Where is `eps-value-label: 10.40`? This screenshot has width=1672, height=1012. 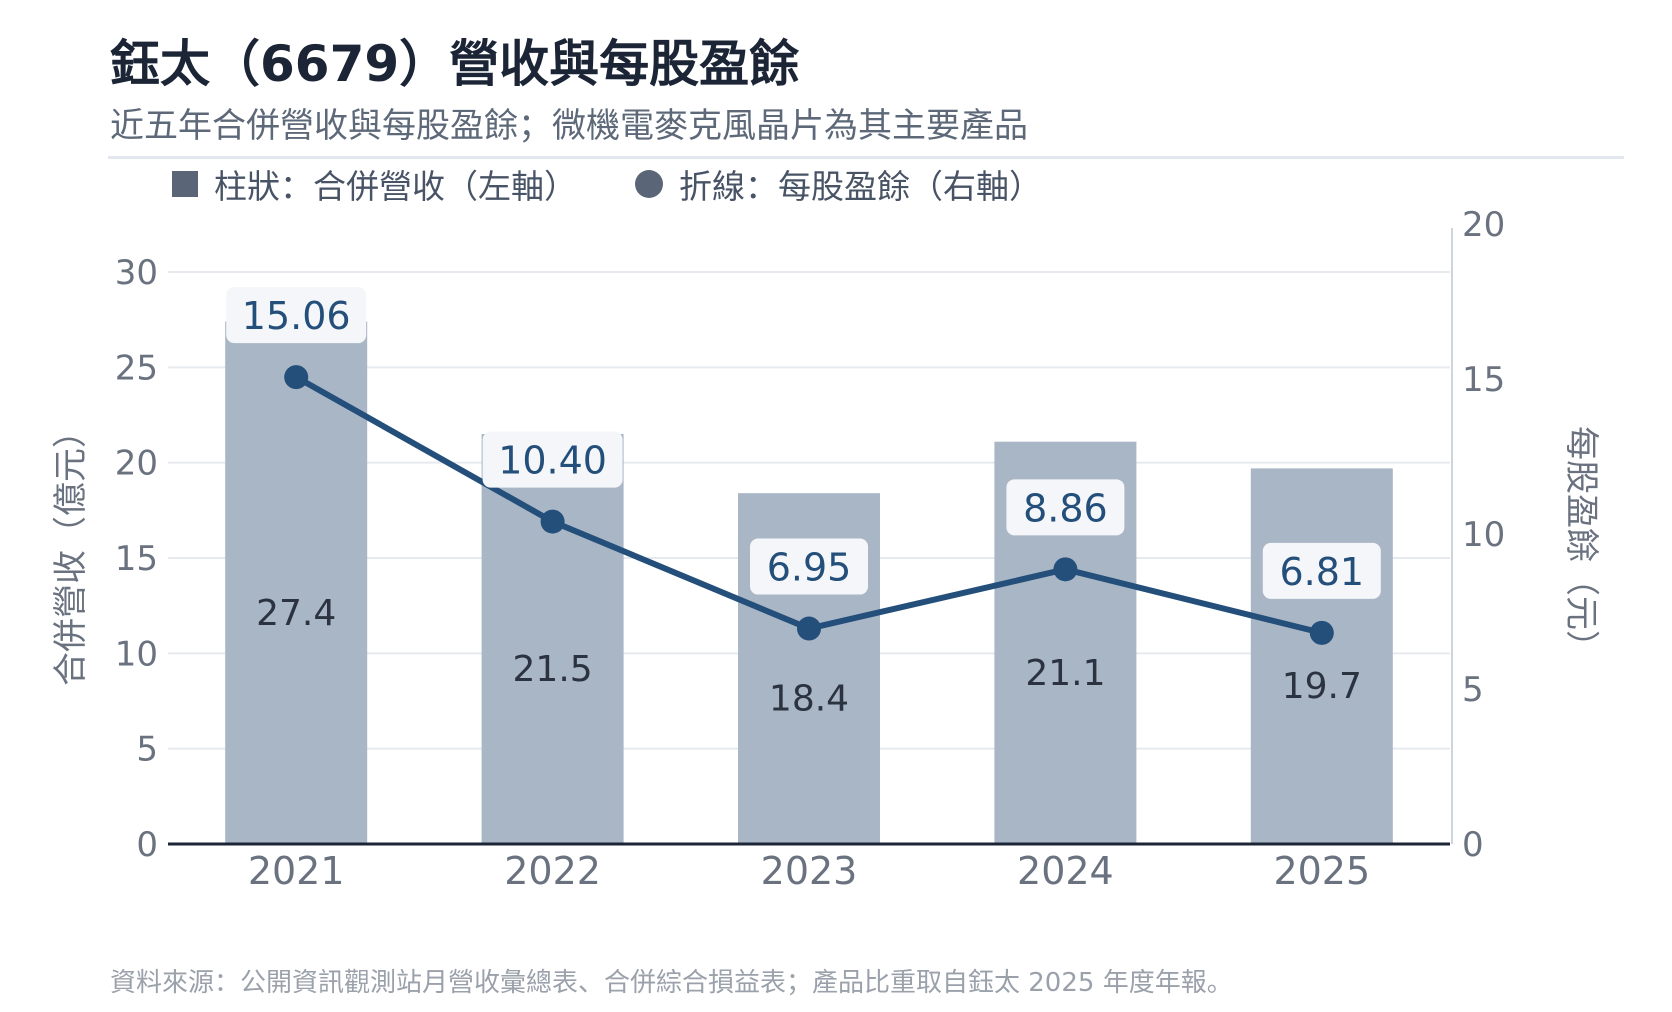 eps-value-label: 10.40 is located at coordinates (552, 461).